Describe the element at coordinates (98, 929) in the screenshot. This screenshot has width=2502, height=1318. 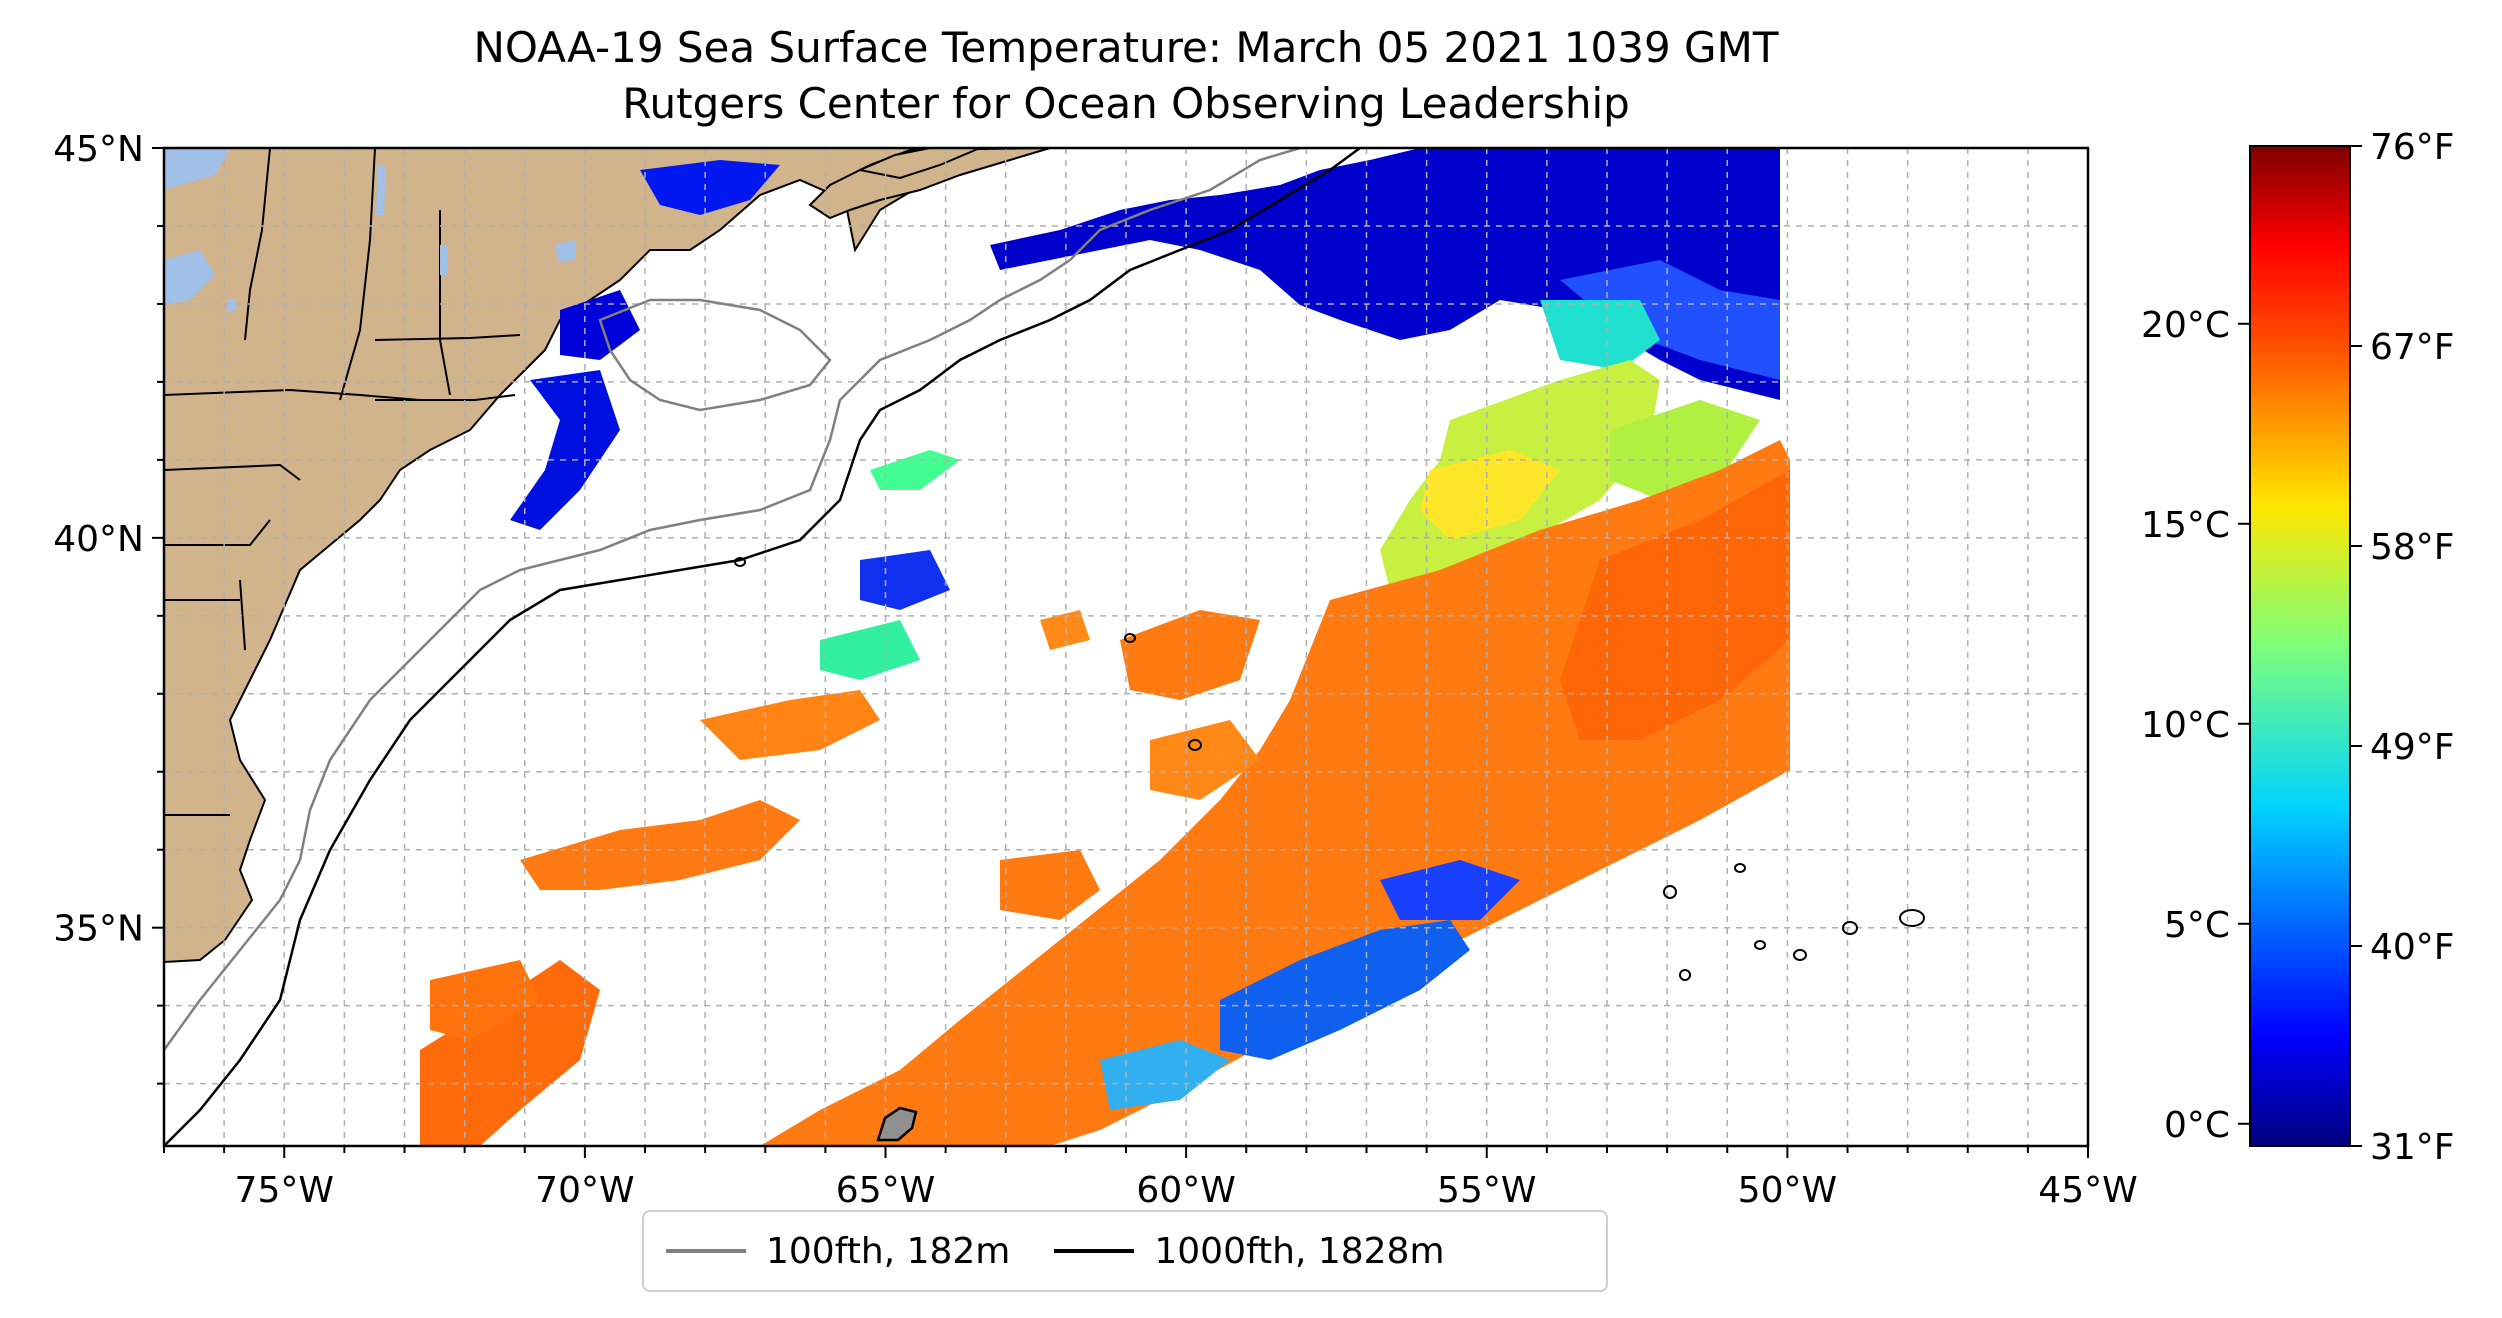
I see `lat-tick-label: 35°N` at that location.